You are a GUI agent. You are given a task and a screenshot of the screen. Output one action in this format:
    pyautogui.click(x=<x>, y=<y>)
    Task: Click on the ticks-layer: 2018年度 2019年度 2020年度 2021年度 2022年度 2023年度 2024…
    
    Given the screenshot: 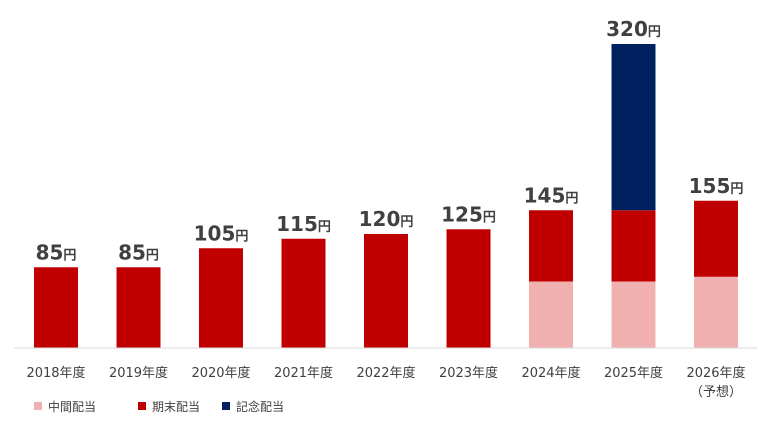 What is the action you would take?
    pyautogui.click(x=385, y=382)
    